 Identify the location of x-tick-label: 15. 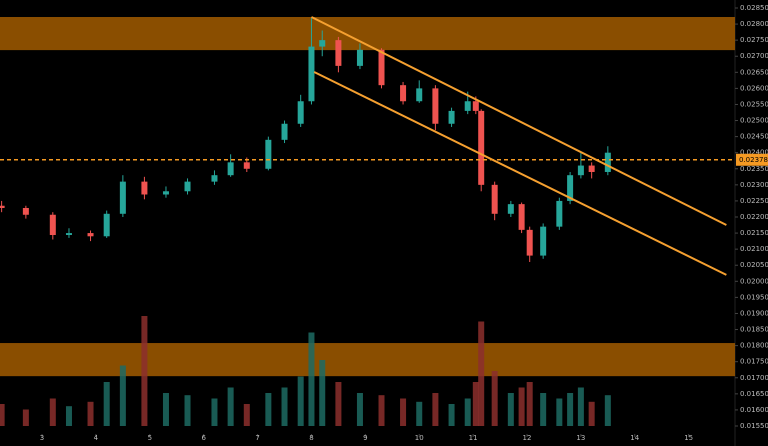
(688, 438).